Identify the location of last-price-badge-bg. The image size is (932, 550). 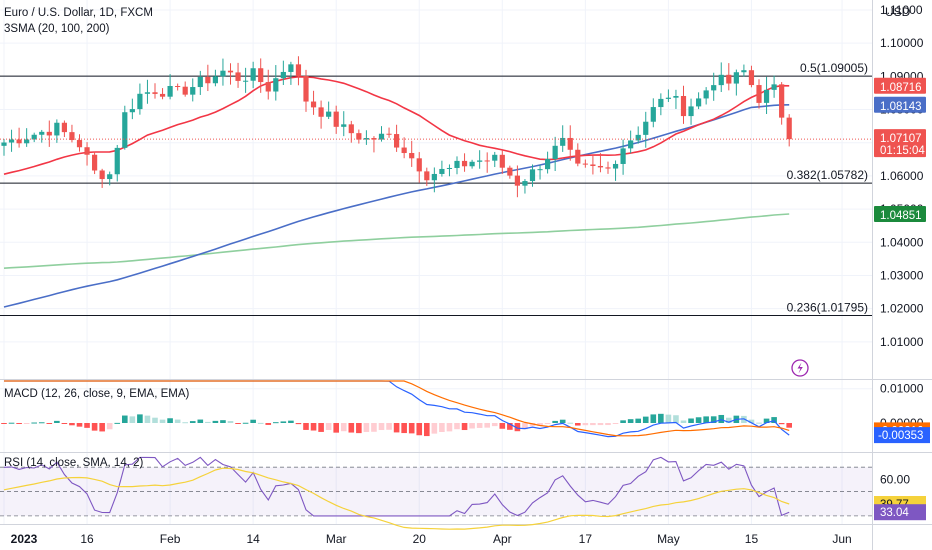
(900, 143).